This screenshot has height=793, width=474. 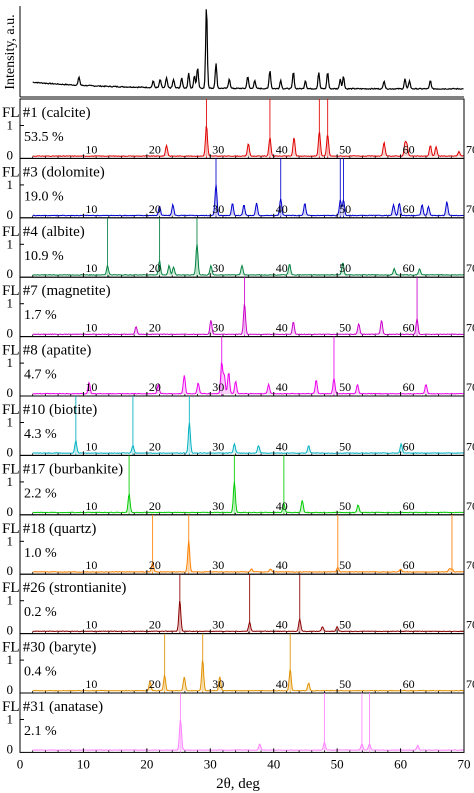 I want to click on phase-label: FL #8 (apatite), so click(x=46, y=351).